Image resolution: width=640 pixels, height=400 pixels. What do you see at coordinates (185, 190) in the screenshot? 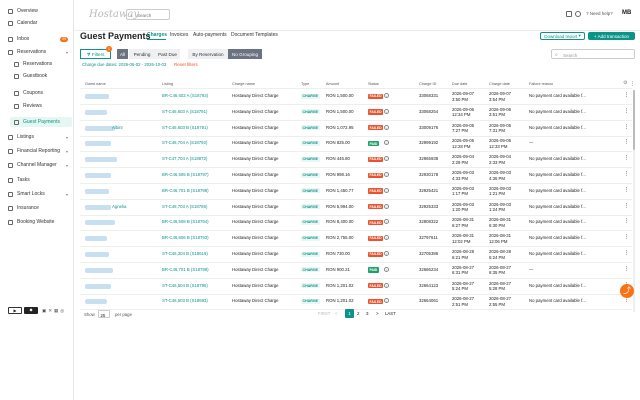
I see `listing-link: BR-C46,701 B (S18798)` at bounding box center [185, 190].